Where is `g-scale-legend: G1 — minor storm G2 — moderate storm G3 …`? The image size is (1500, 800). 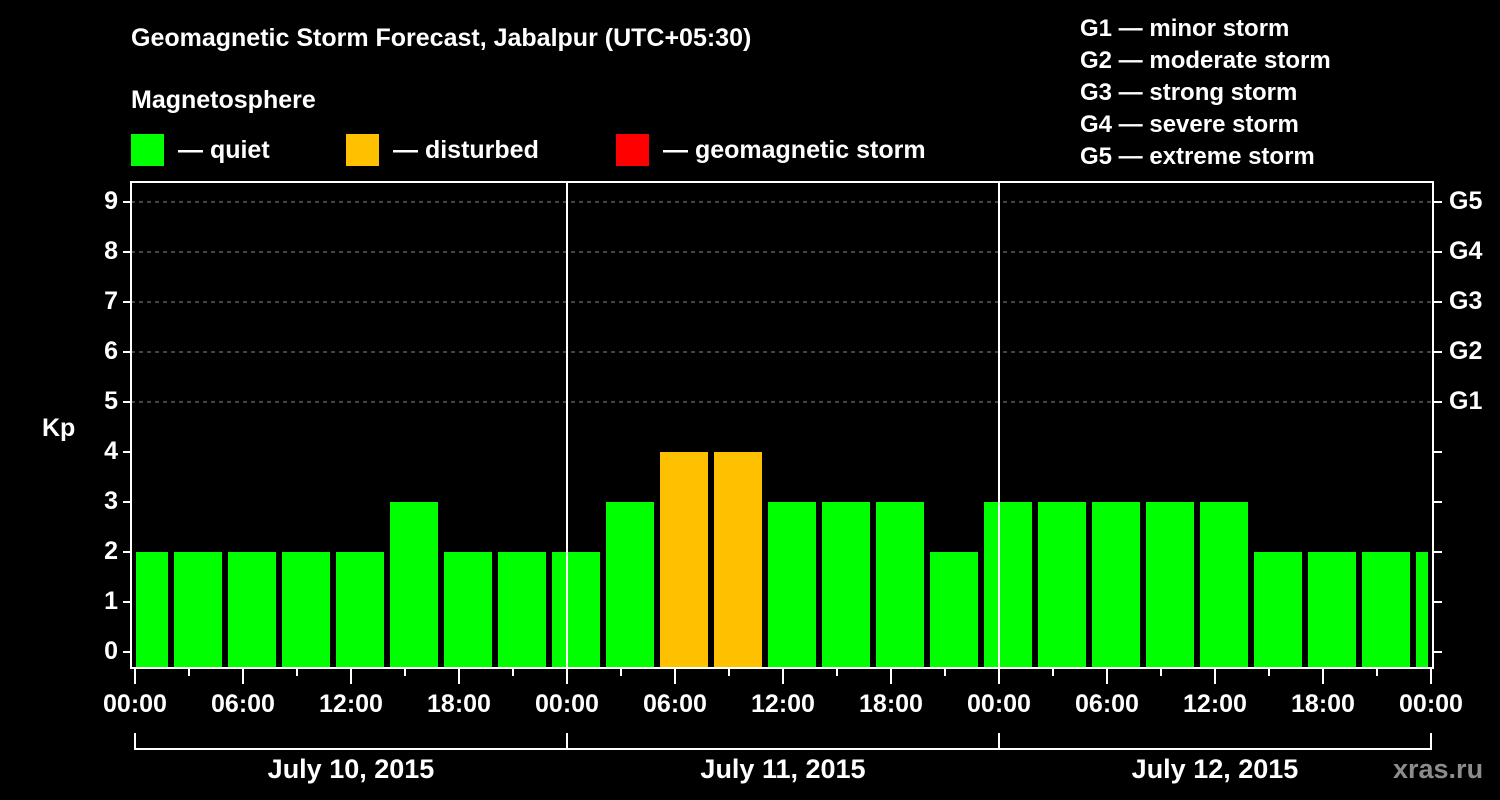 g-scale-legend: G1 — minor storm G2 — moderate storm G3 … is located at coordinates (1205, 93).